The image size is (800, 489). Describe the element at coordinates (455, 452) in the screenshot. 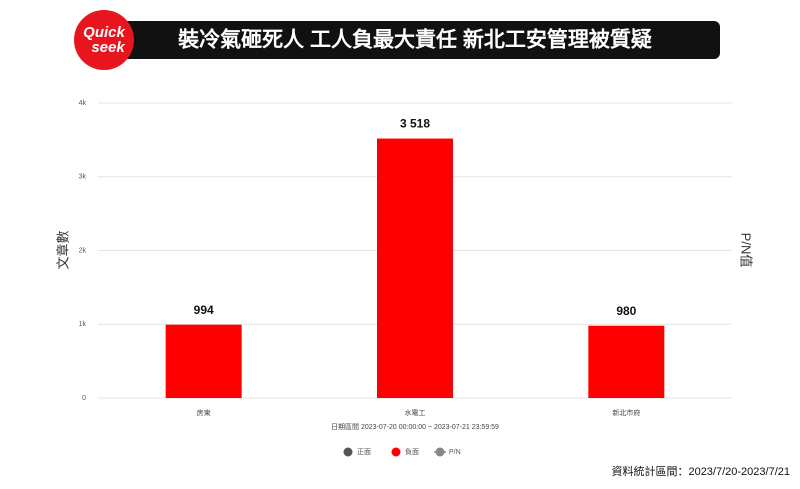

I see `legend-label: P/N` at that location.